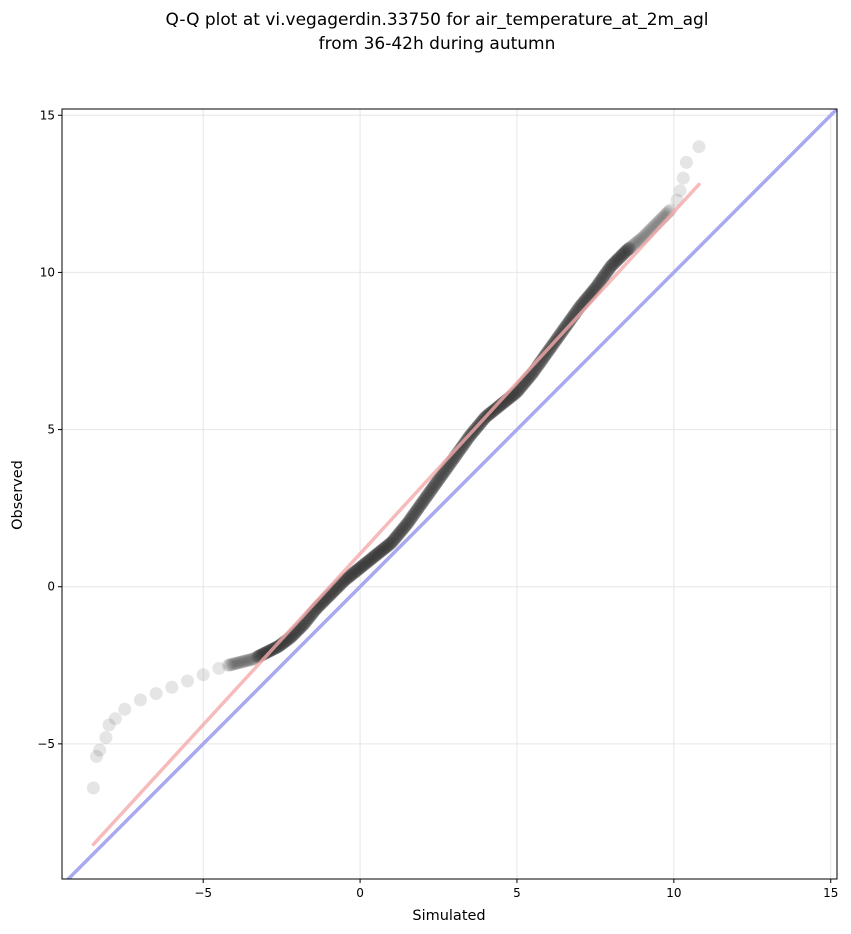 This screenshot has height=934, width=851. I want to click on y-tick-label-0: −5, so click(46, 744).